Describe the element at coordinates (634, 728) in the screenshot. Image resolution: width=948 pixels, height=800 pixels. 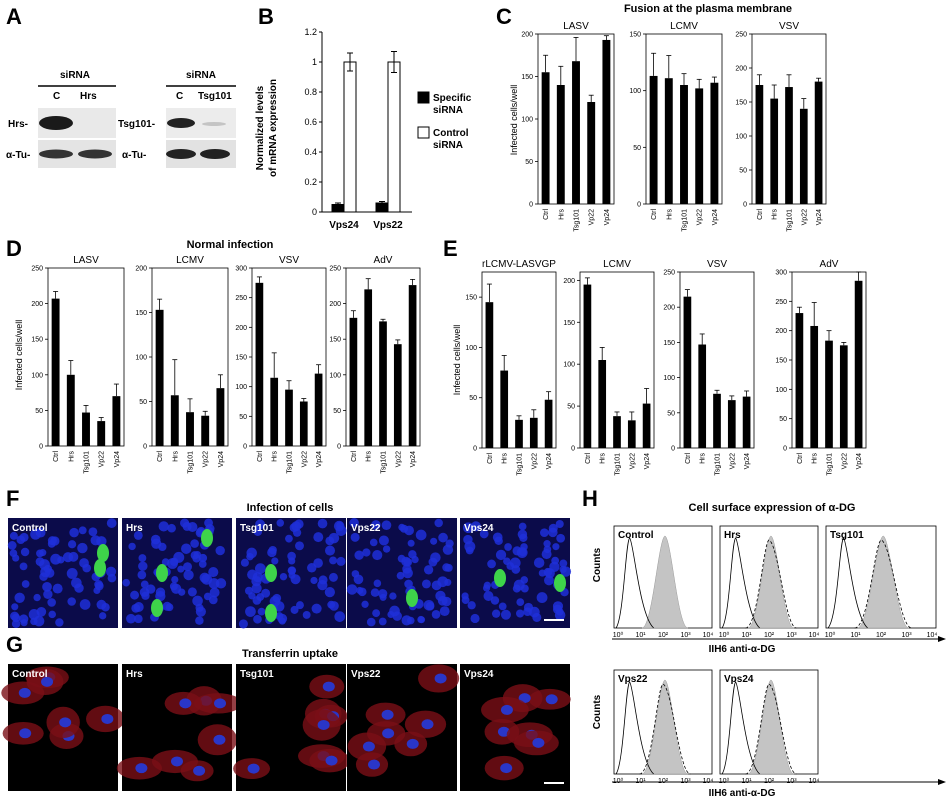
I see `isotype-peak` at that location.